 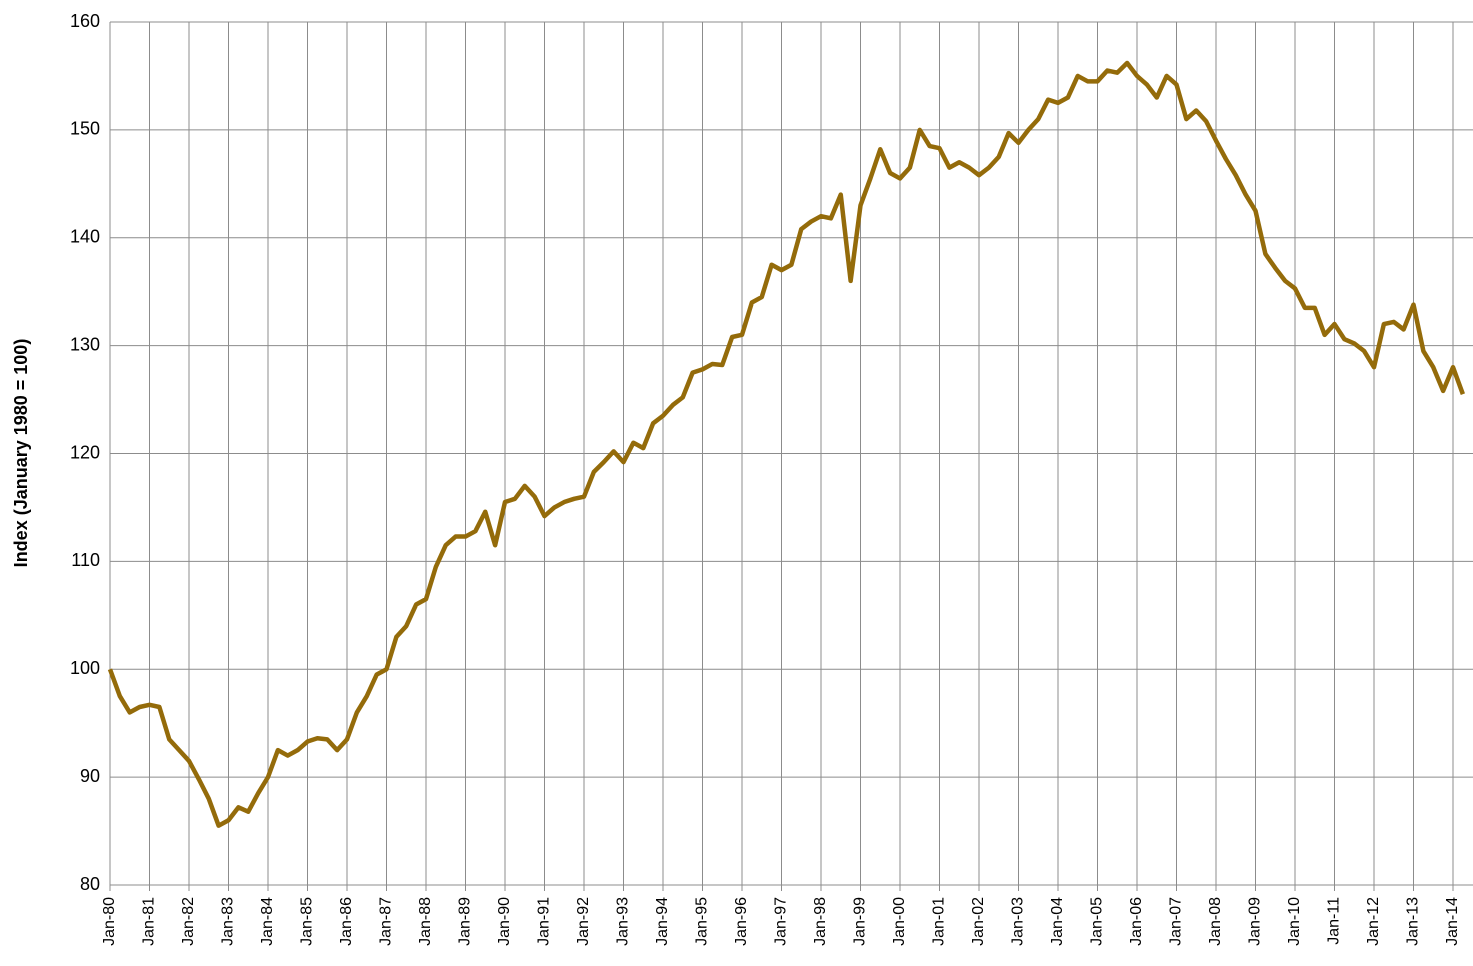 What do you see at coordinates (741, 921) in the screenshot?
I see `x-tick-label: Jan-96` at bounding box center [741, 921].